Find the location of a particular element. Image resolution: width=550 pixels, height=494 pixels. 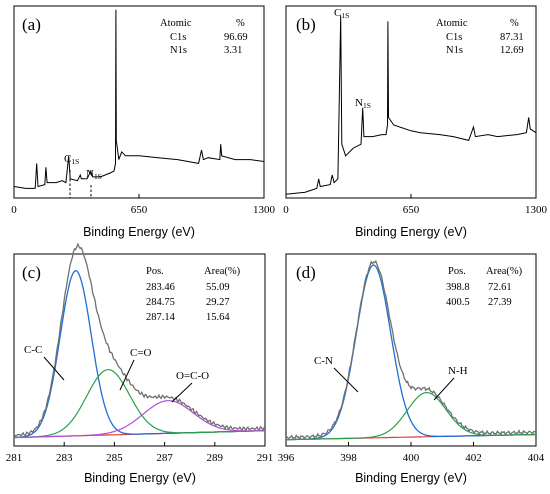

panel-c-oco-annotation: O=C-O is located at coordinates (192, 376).